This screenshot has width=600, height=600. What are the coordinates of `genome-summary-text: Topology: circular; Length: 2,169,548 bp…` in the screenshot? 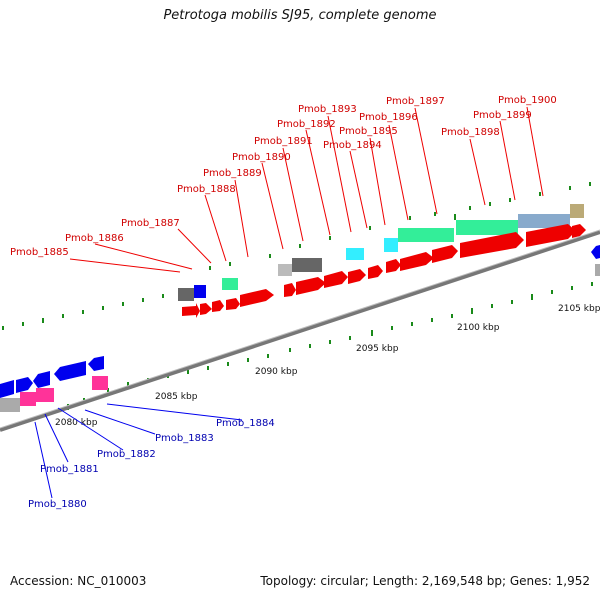 It's located at (425, 581).